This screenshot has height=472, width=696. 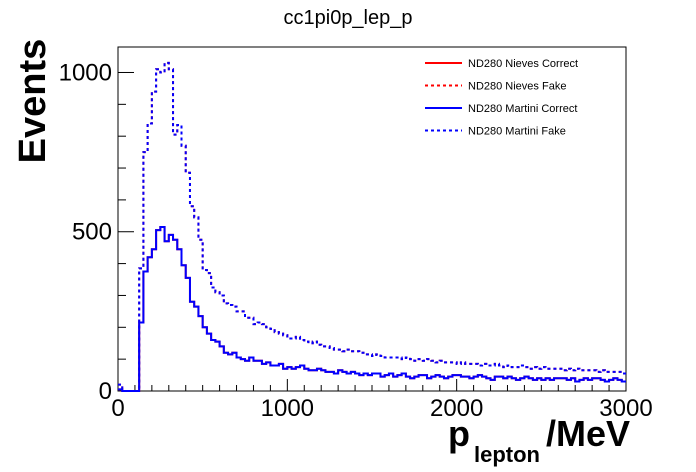 I want to click on x-axis-label-main: p, so click(x=459, y=433).